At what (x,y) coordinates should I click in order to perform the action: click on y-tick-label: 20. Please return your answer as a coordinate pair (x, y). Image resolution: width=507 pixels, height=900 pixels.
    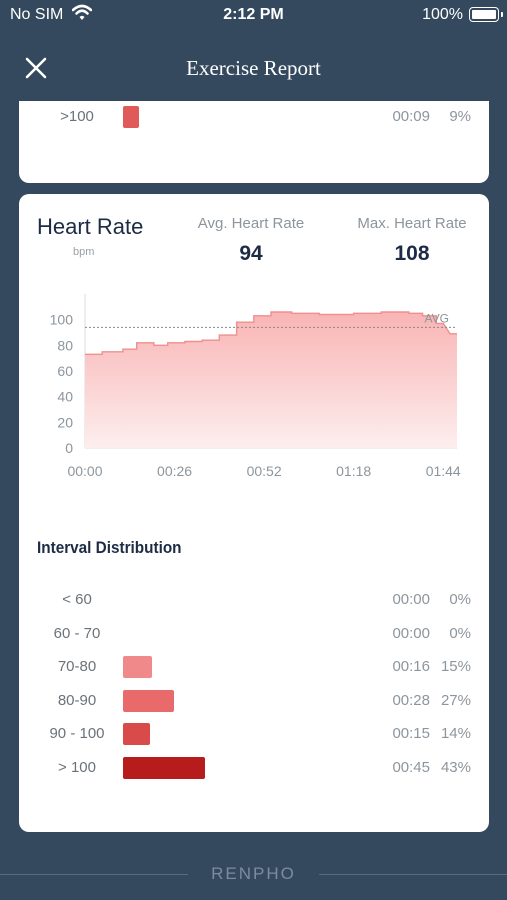
    Looking at the image, I should click on (65, 422).